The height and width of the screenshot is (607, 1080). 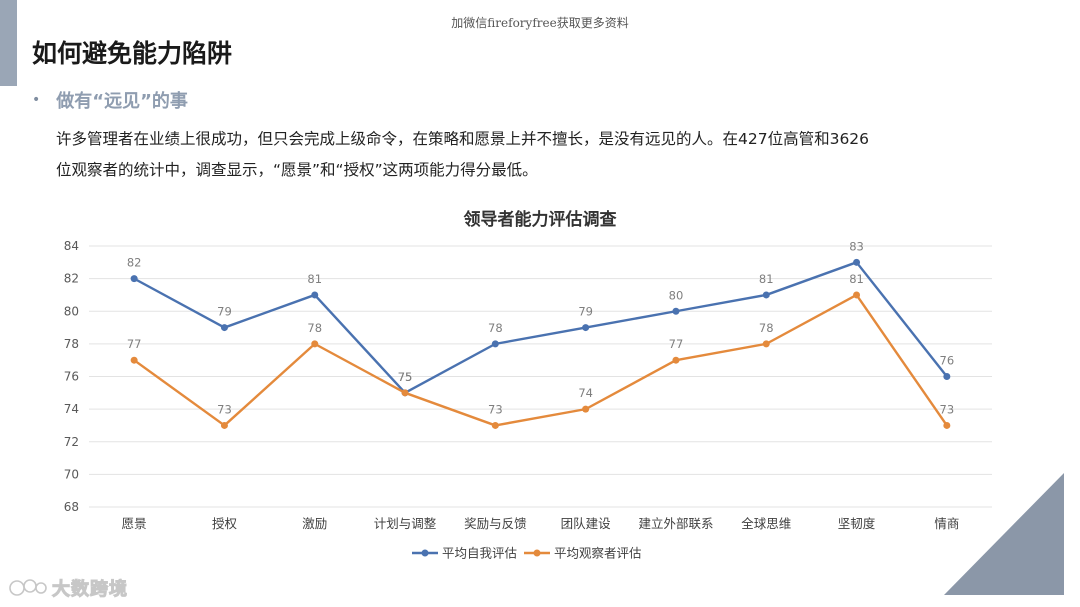 I want to click on data-label: 74, so click(x=585, y=393).